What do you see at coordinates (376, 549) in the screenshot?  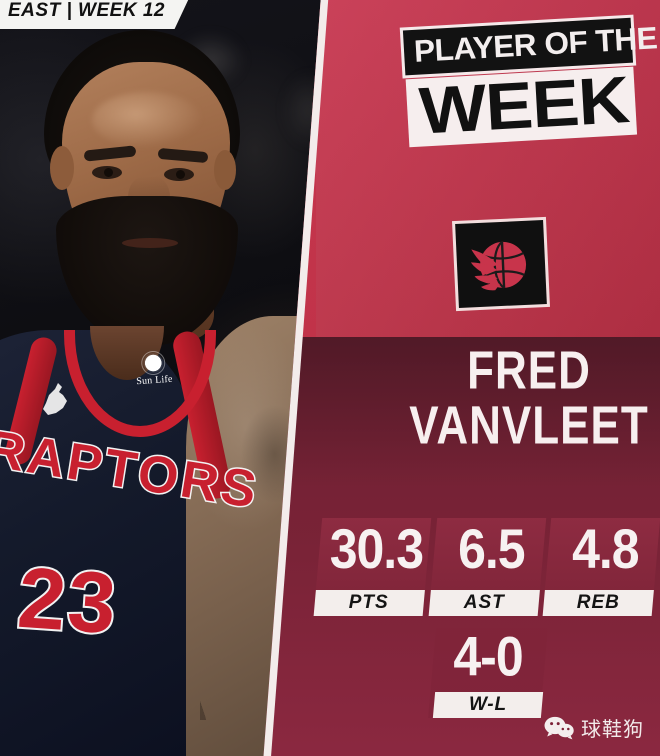 I see `stat-value-pts: 30.3` at bounding box center [376, 549].